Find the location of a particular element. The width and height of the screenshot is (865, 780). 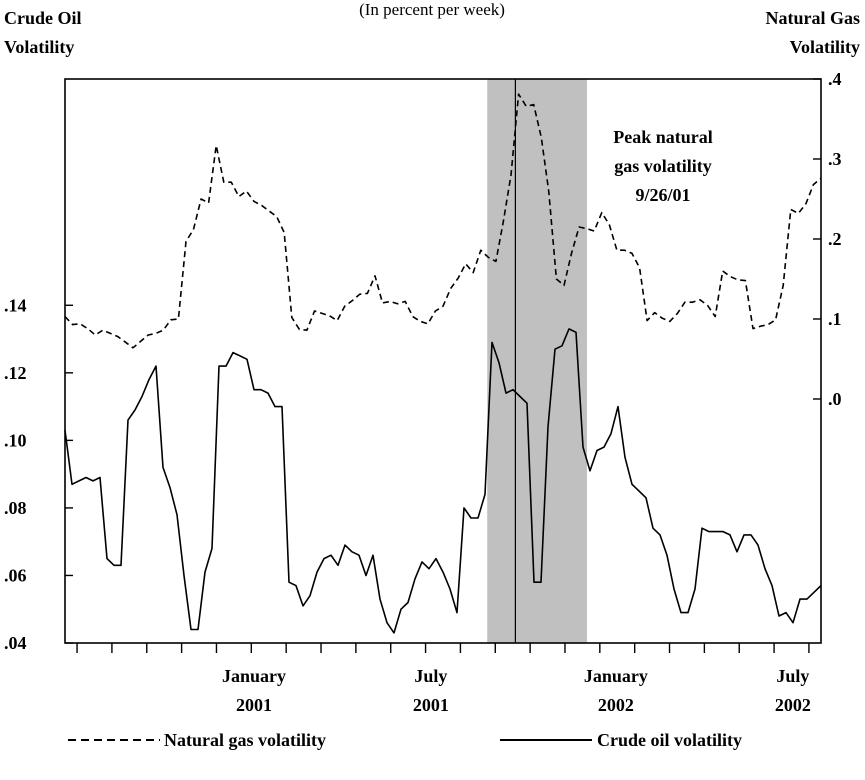

right-tick-label: .1 is located at coordinates (835, 319).